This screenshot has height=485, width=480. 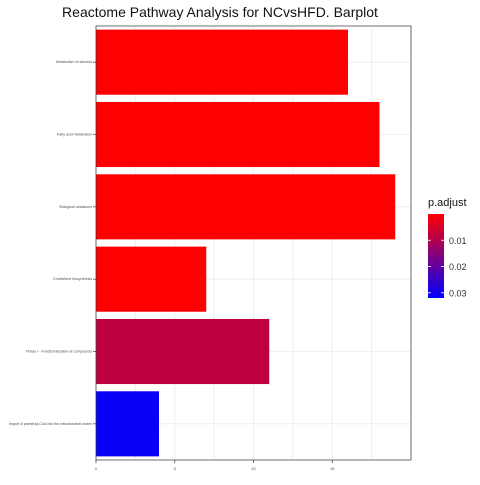 What do you see at coordinates (436, 256) in the screenshot?
I see `legend-colorbar` at bounding box center [436, 256].